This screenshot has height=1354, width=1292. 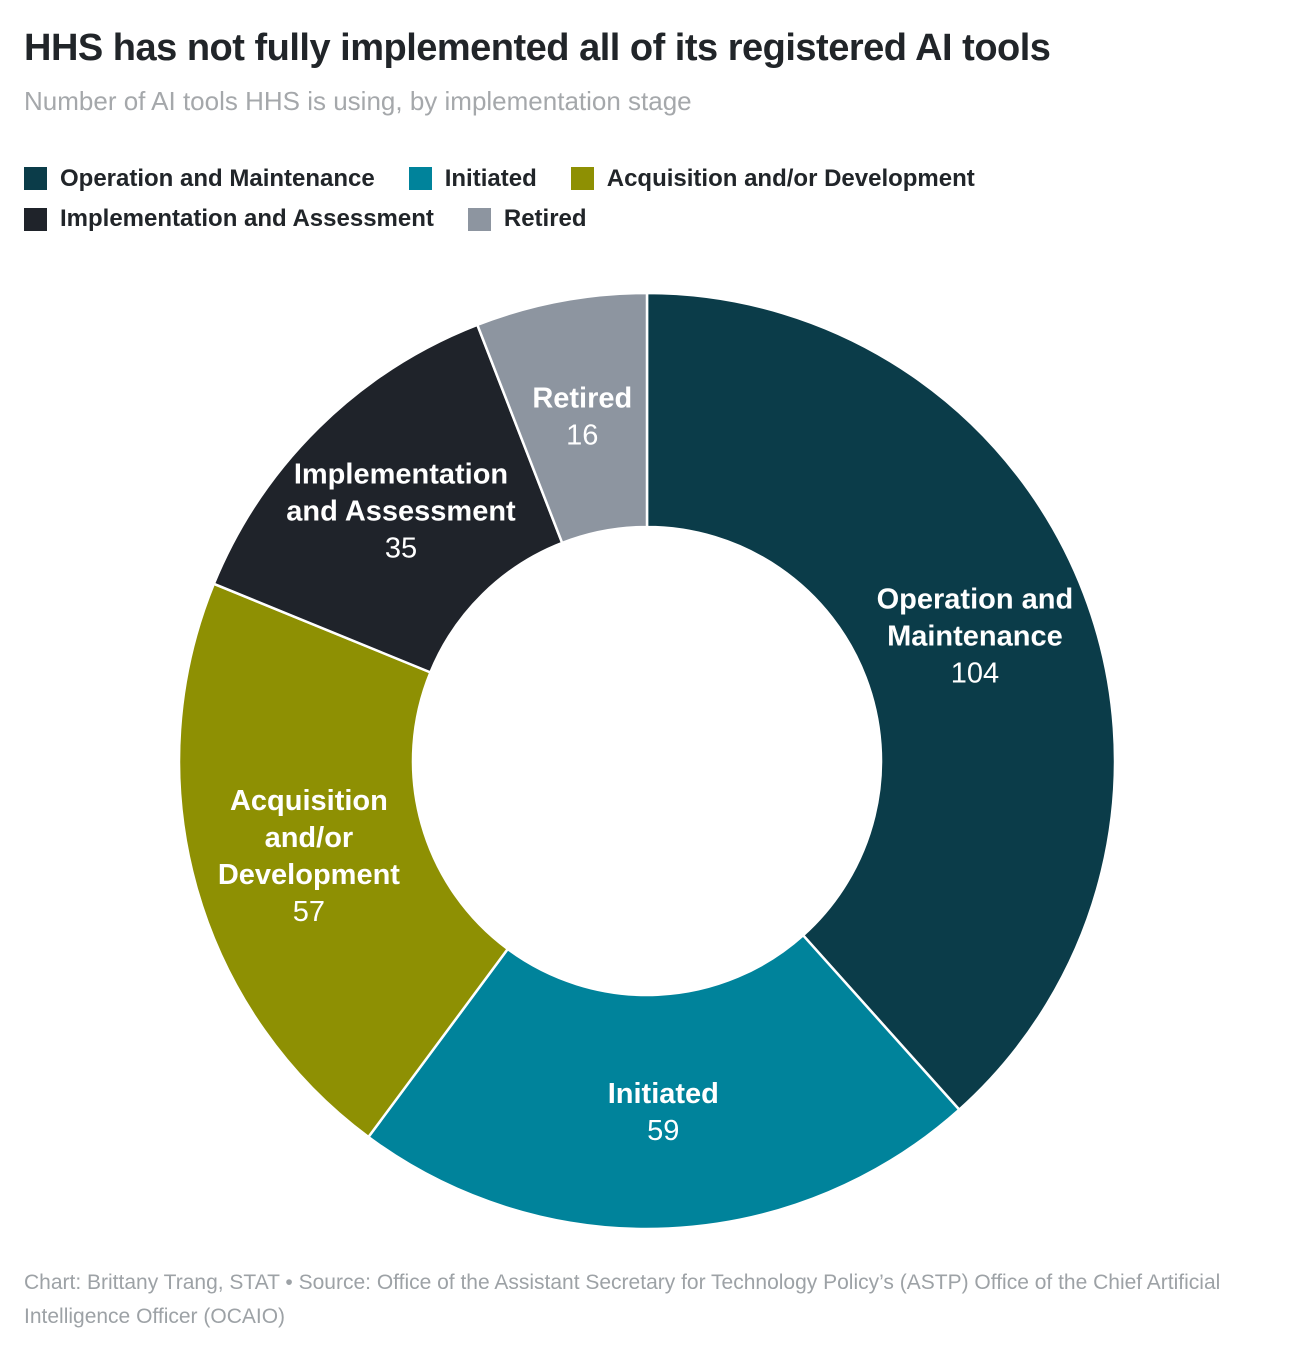 I want to click on segment-label-retired: Retired 16, so click(x=582, y=417).